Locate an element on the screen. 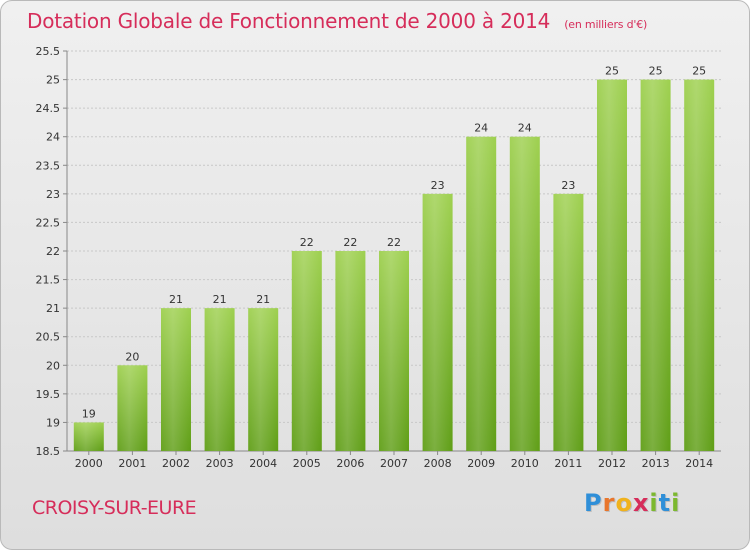 The height and width of the screenshot is (550, 750). y-tick-label: 19.5 is located at coordinates (48, 394).